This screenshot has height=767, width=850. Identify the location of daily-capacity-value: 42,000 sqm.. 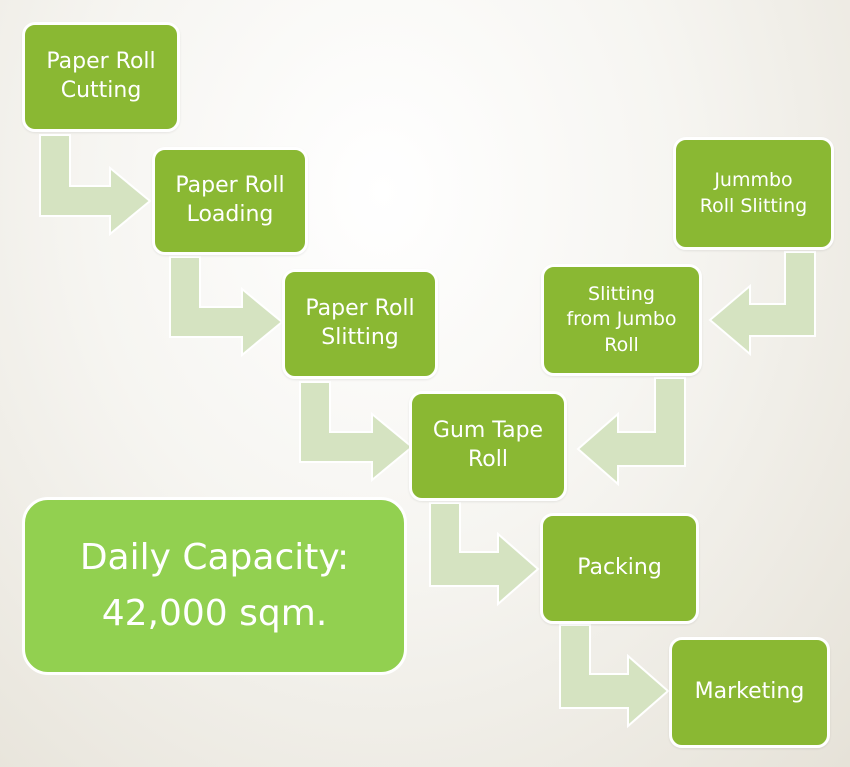
(214, 613).